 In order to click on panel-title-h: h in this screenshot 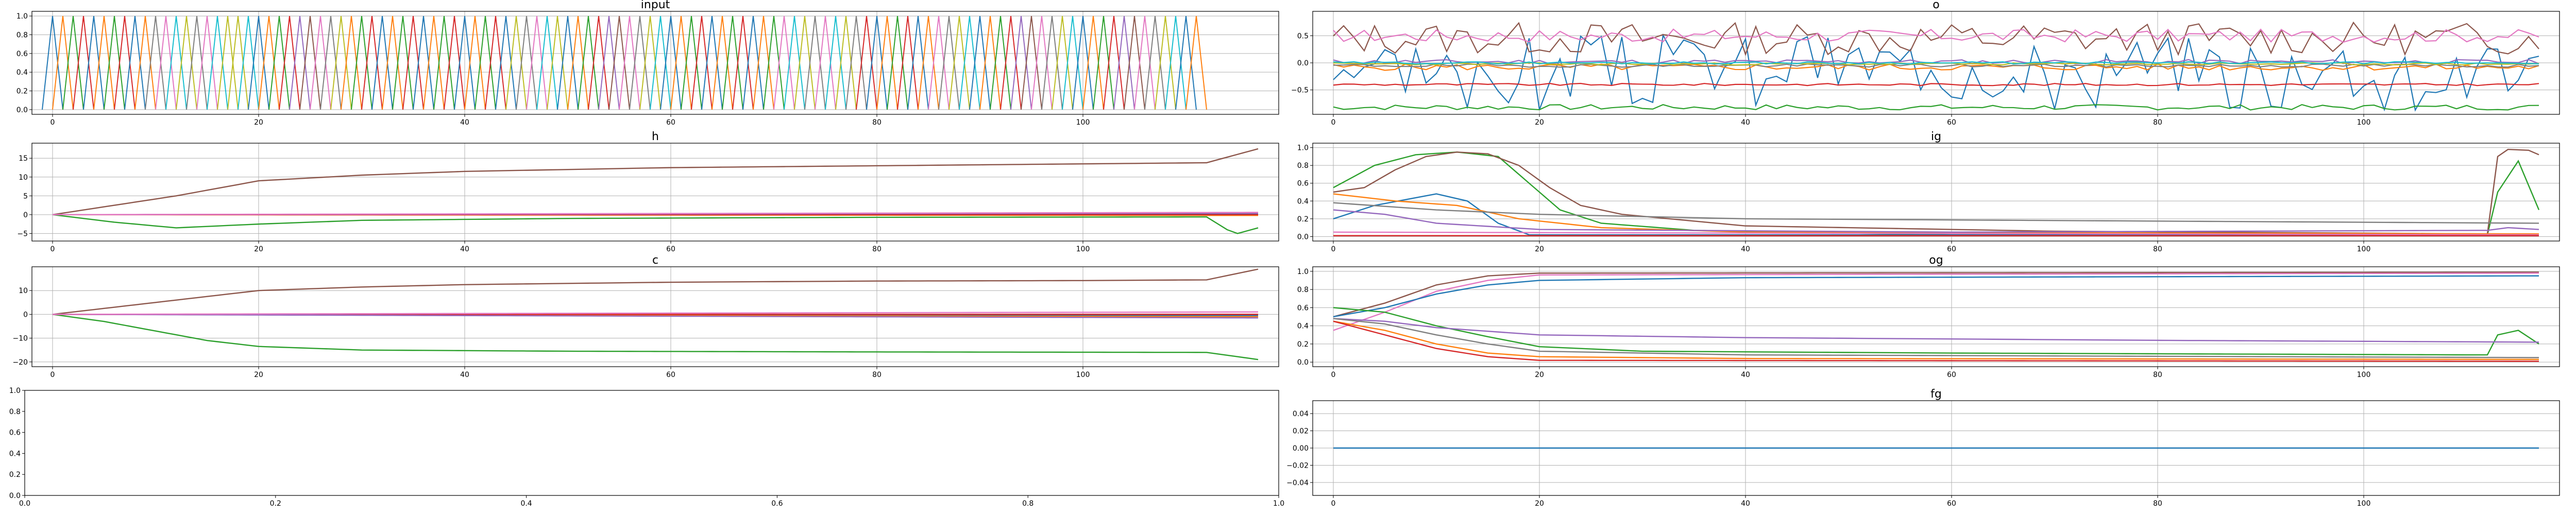, I will do `click(655, 137)`.